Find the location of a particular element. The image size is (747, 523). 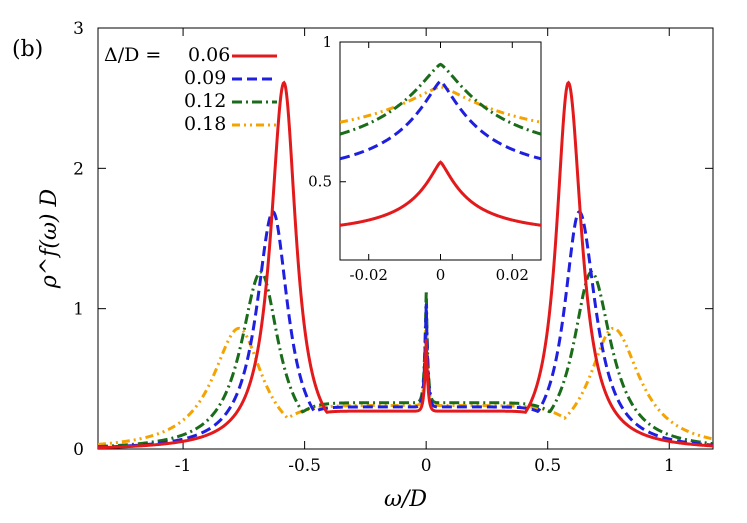

inset-x-tick-label: -0.02 is located at coordinates (368, 275).